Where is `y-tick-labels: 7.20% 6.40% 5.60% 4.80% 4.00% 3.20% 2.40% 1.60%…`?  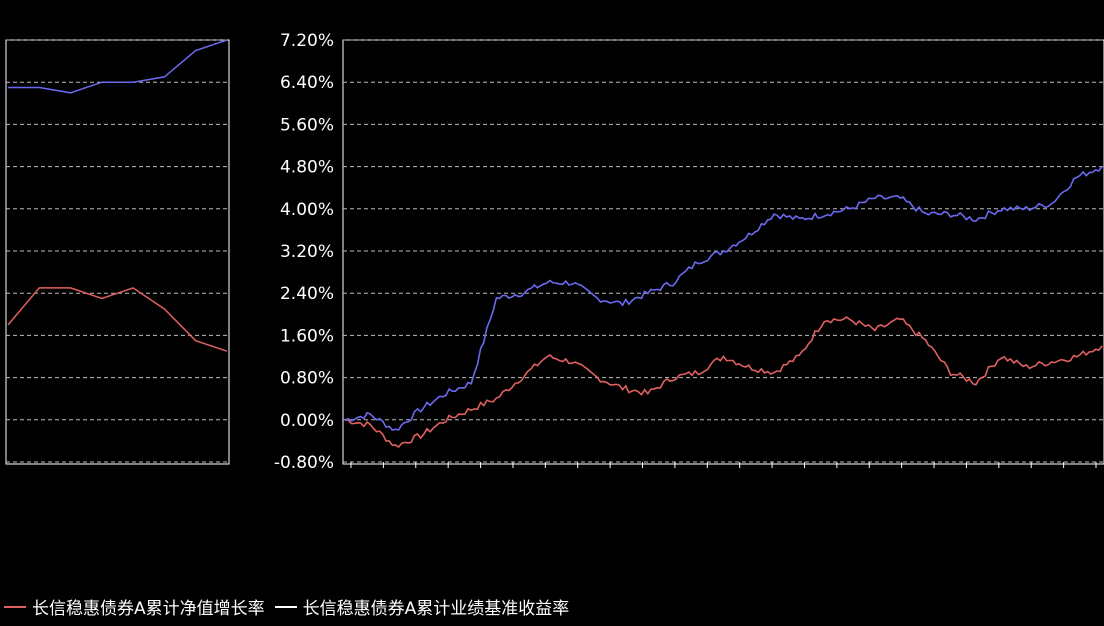 y-tick-labels: 7.20% 6.40% 5.60% 4.80% 4.00% 3.20% 2.40% 1.60%… is located at coordinates (304, 252).